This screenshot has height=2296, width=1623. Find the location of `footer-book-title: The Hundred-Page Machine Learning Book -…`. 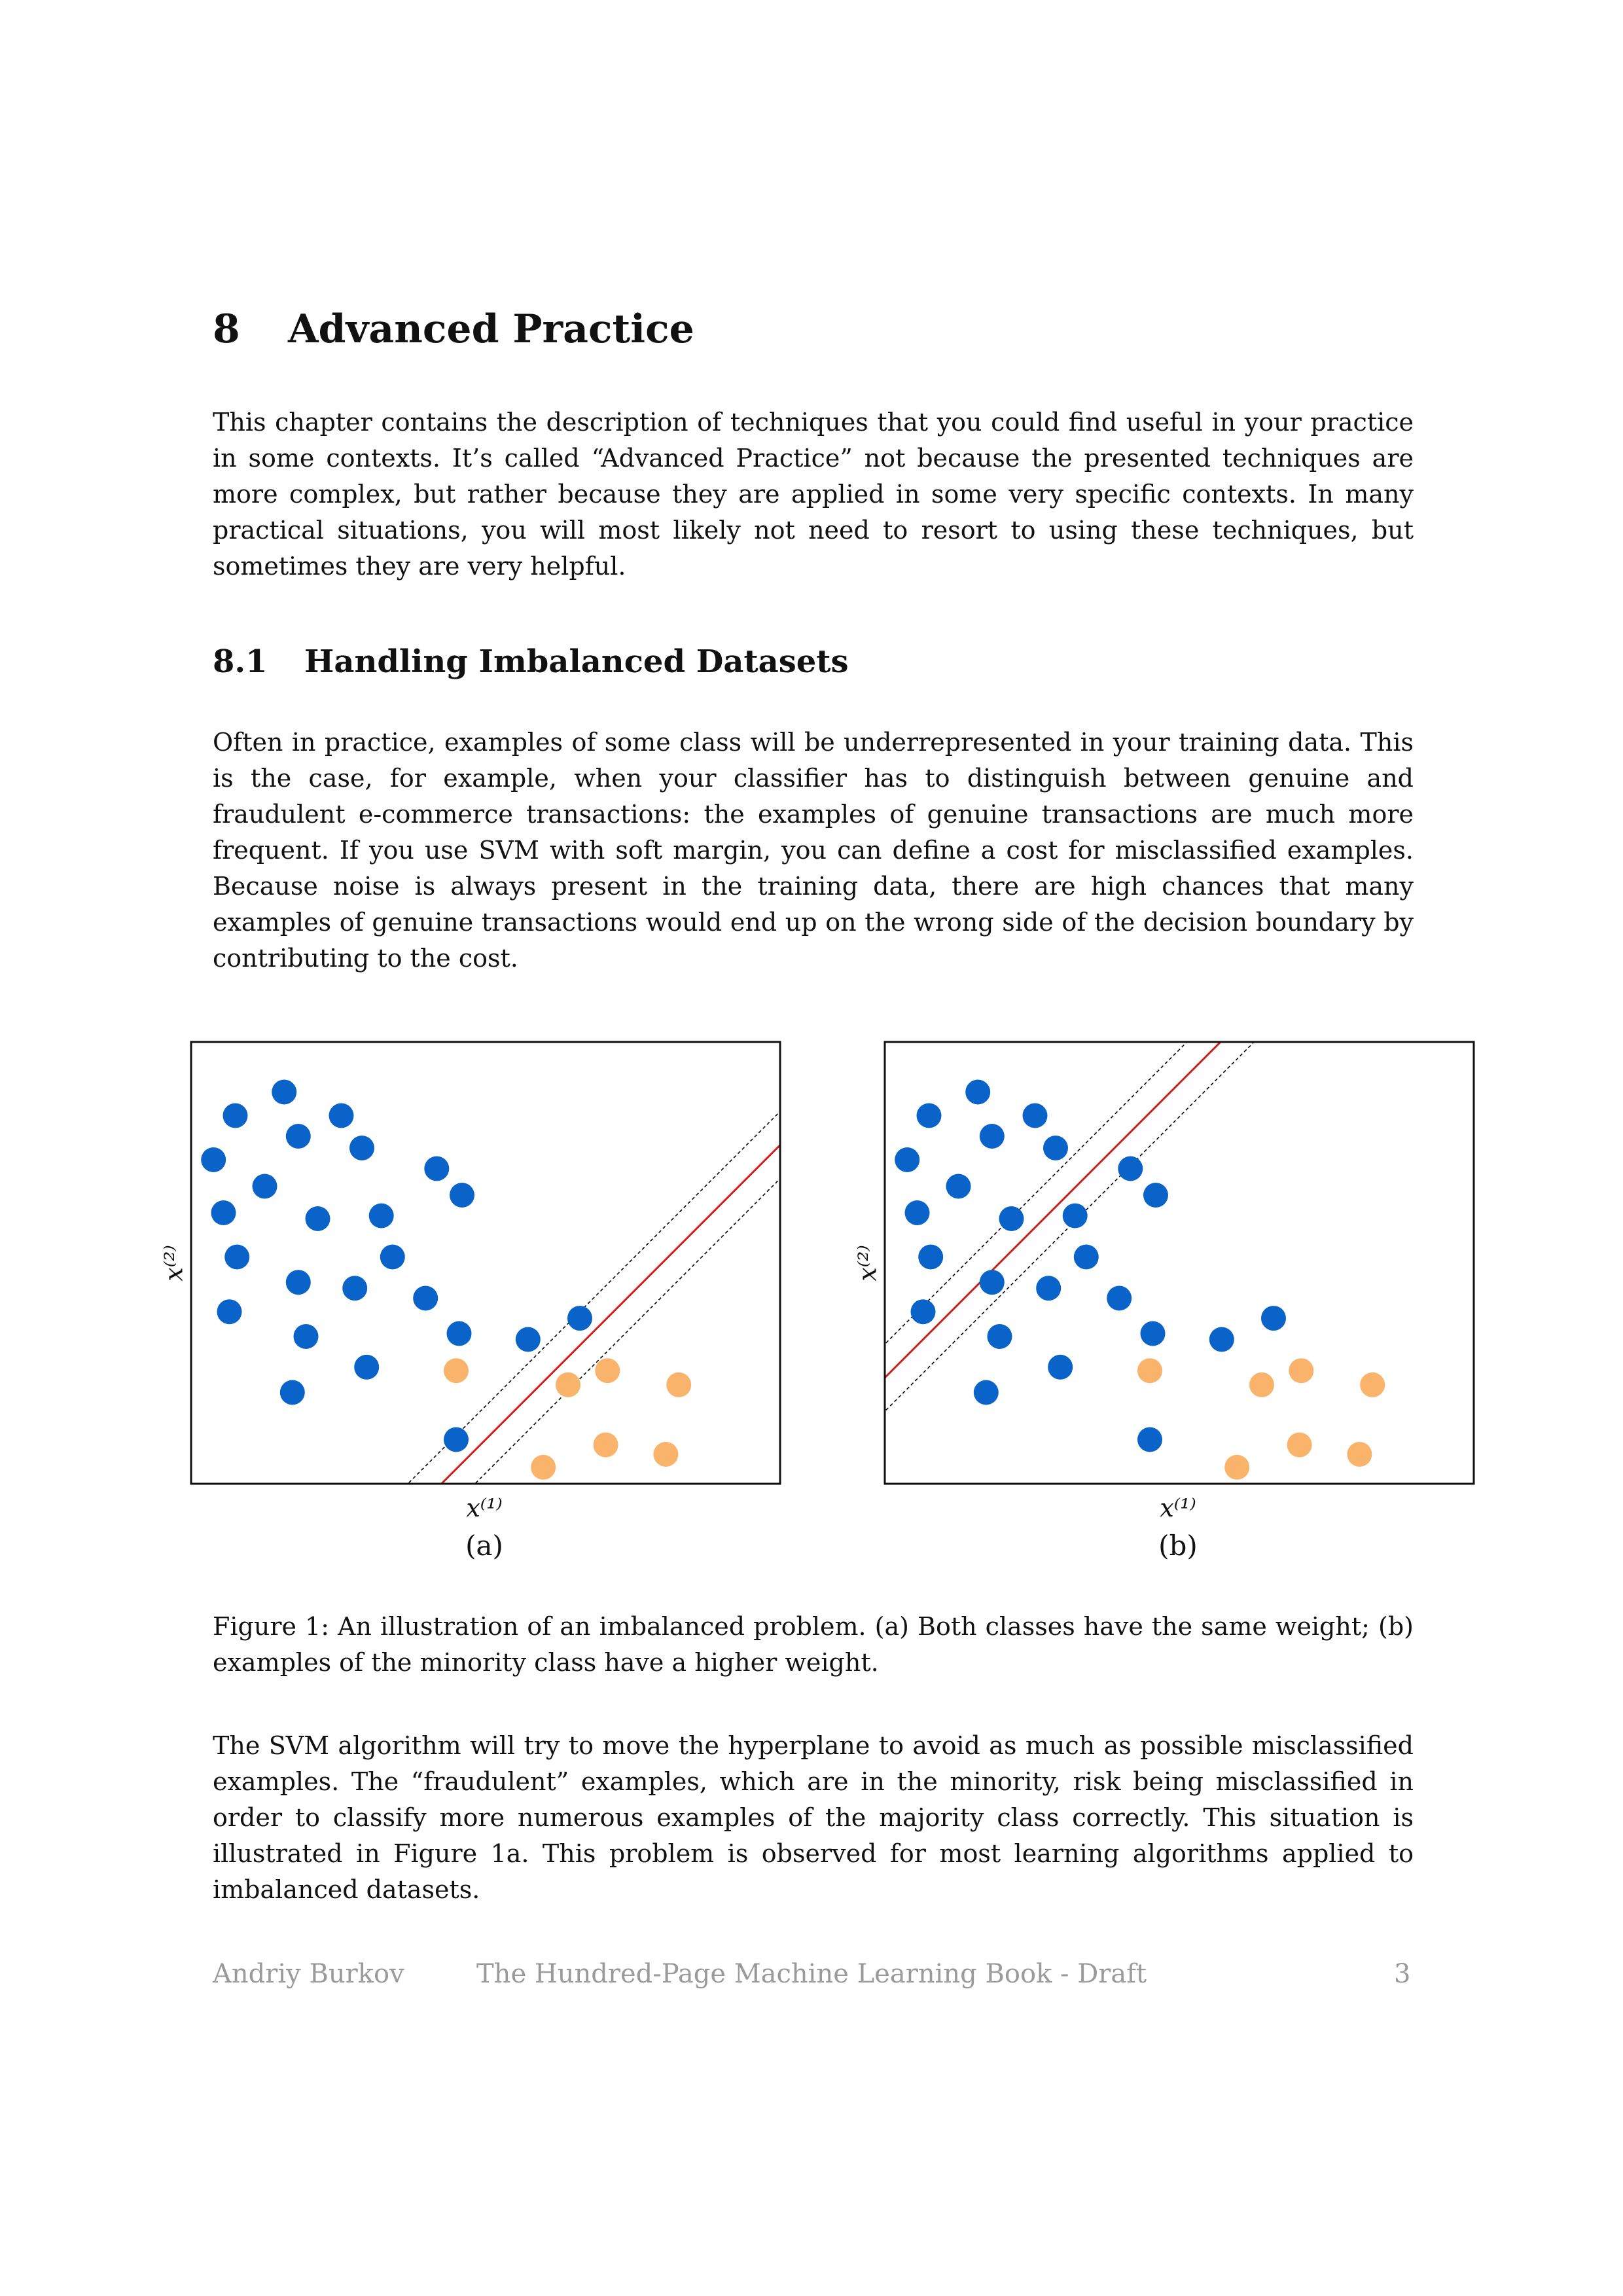

footer-book-title: The Hundred-Page Machine Learning Book -… is located at coordinates (811, 1974).